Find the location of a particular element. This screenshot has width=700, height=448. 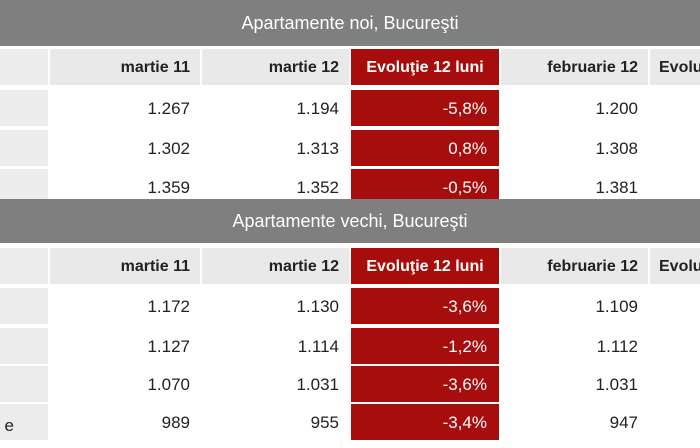

cell-value: 1.130 is located at coordinates (317, 306).